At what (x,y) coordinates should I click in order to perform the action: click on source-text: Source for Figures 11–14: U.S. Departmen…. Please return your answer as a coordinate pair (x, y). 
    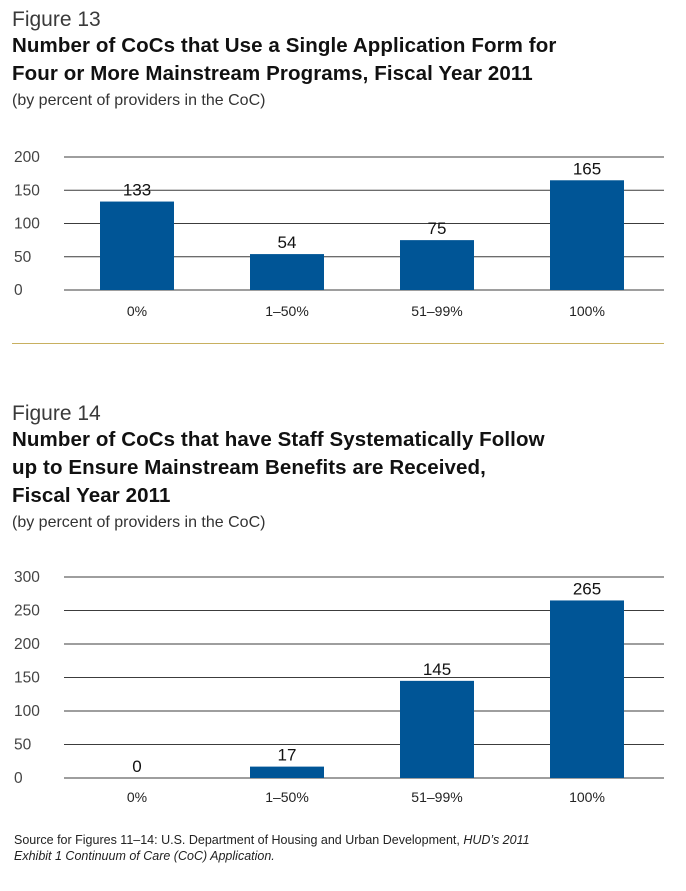
    Looking at the image, I should click on (239, 840).